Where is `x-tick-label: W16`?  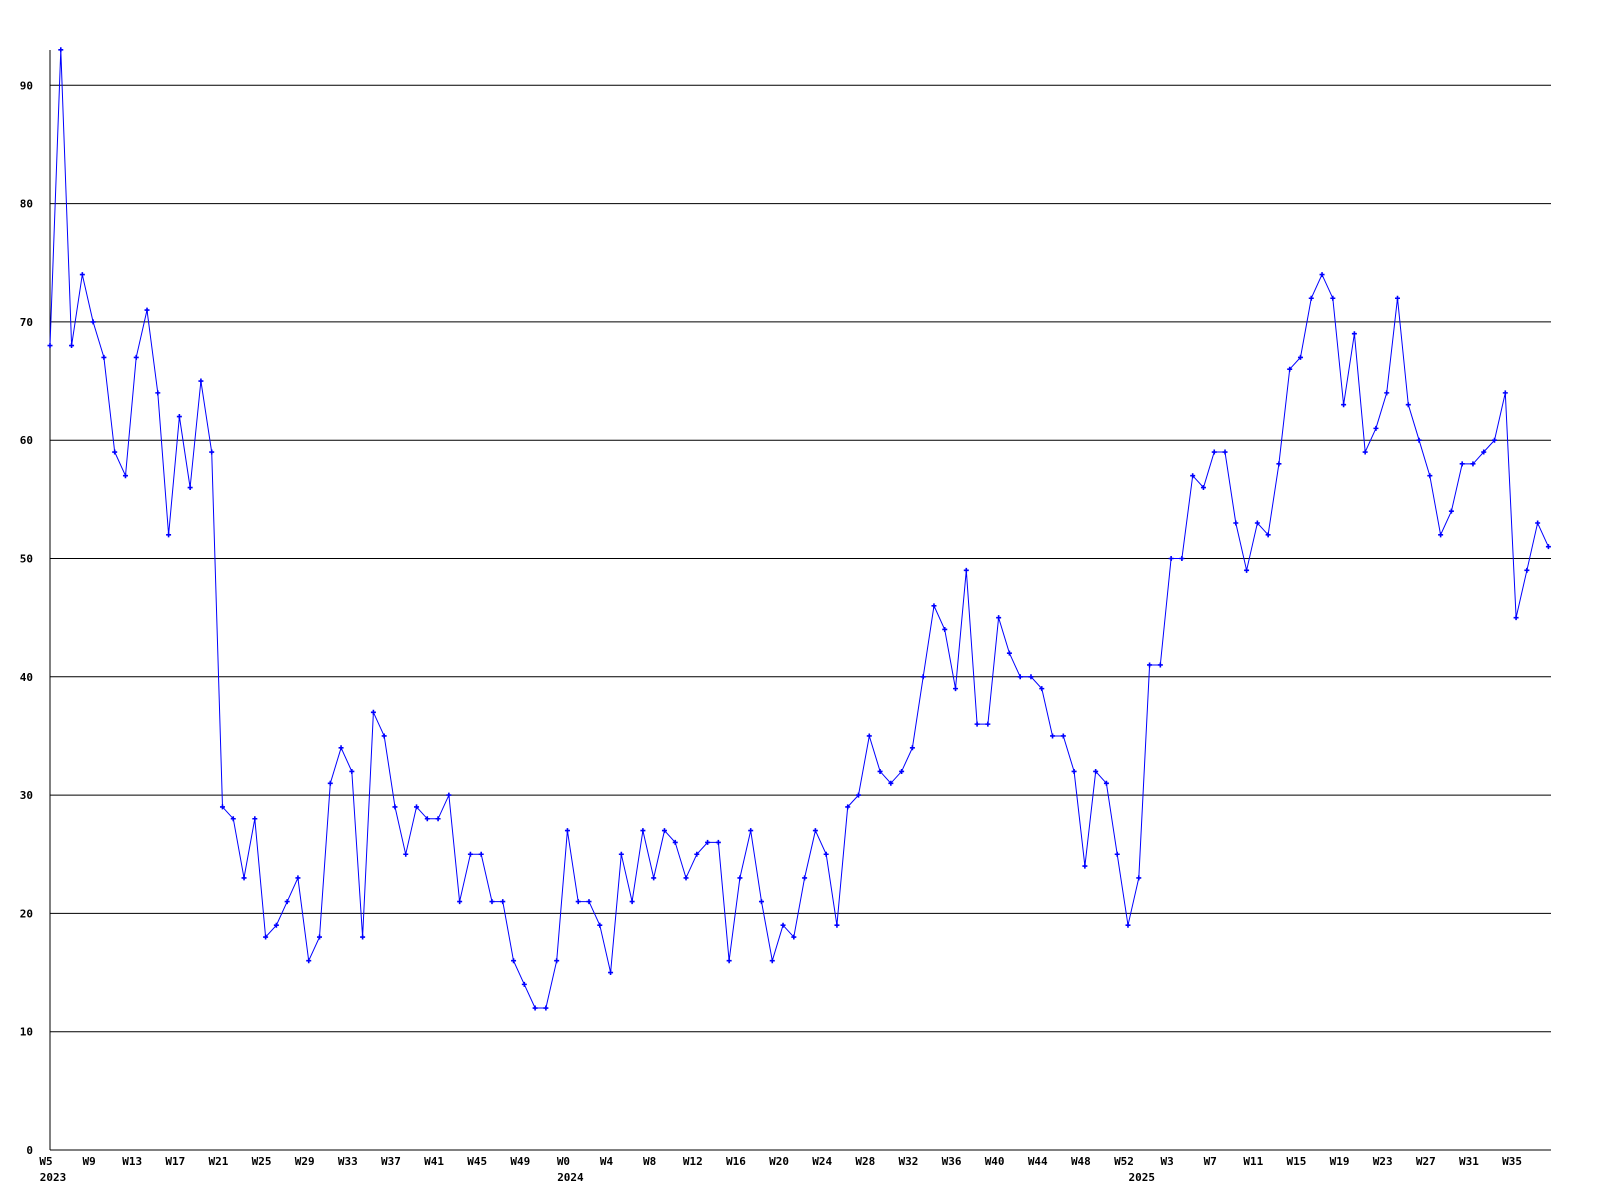
x-tick-label: W16 is located at coordinates (736, 1161).